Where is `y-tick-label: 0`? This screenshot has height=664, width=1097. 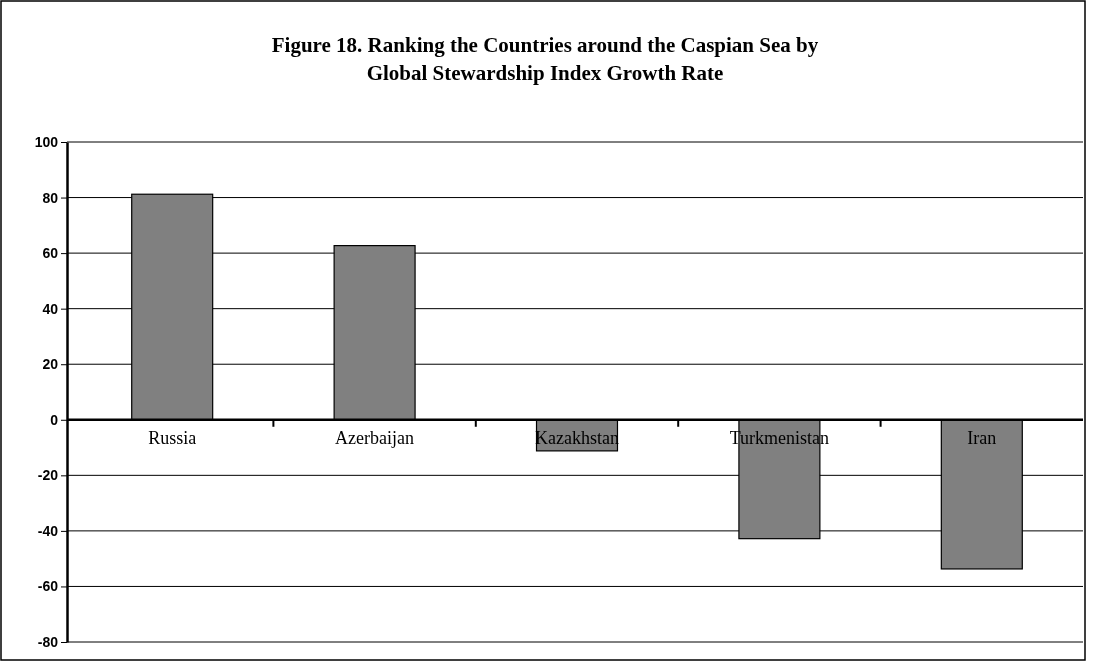
y-tick-label: 0 is located at coordinates (54, 419).